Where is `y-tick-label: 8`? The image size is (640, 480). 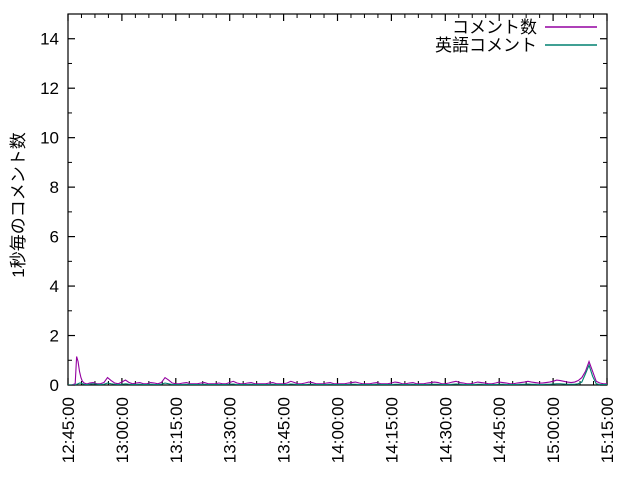 y-tick-label: 8 is located at coordinates (54, 187).